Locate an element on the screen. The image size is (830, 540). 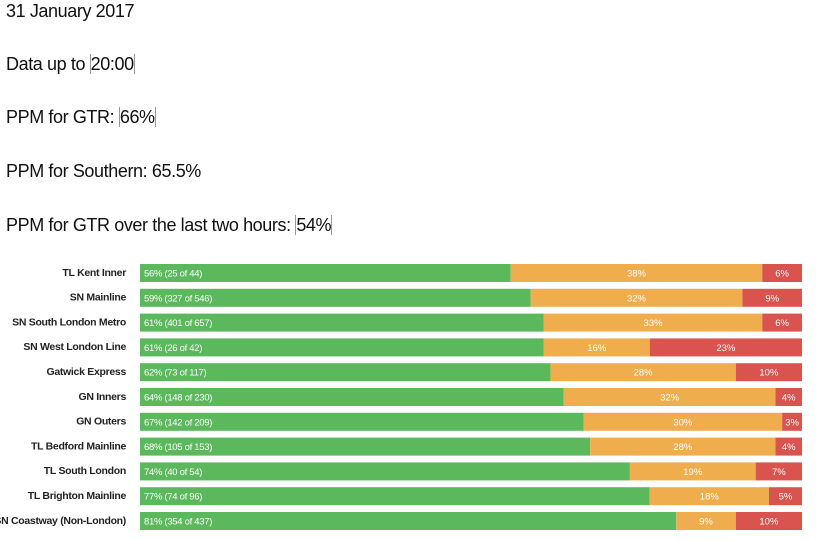
category-label: SN West London Line is located at coordinates (74, 347).